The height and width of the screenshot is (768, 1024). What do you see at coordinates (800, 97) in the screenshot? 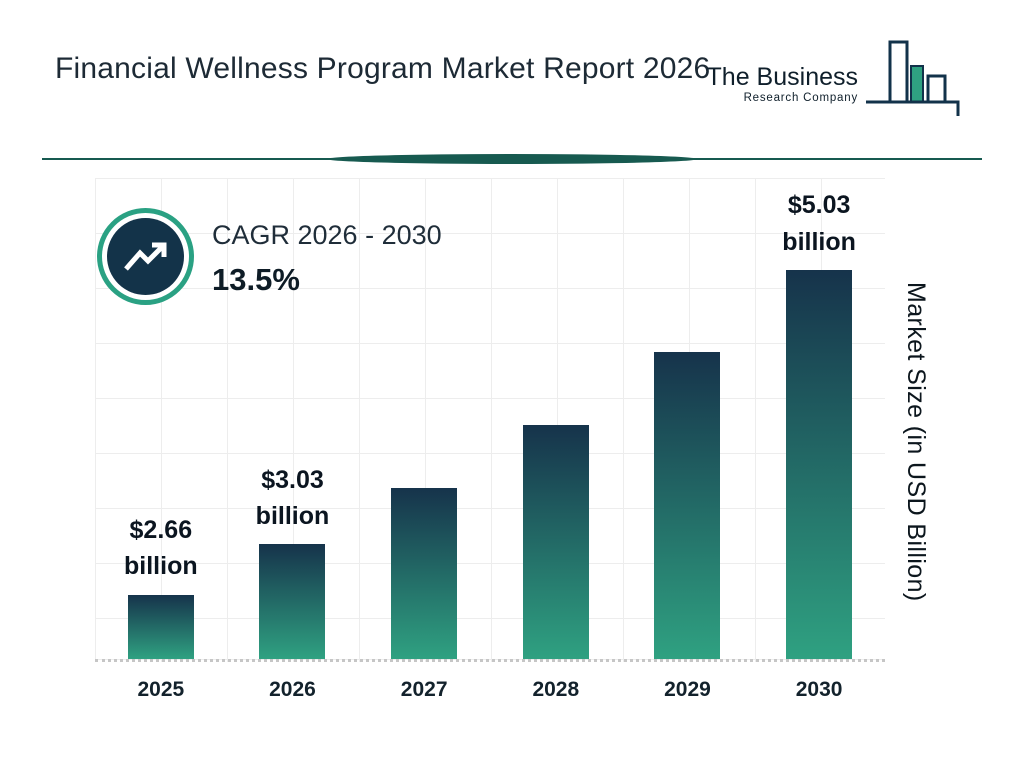
I see `logo-subname: Research Company` at bounding box center [800, 97].